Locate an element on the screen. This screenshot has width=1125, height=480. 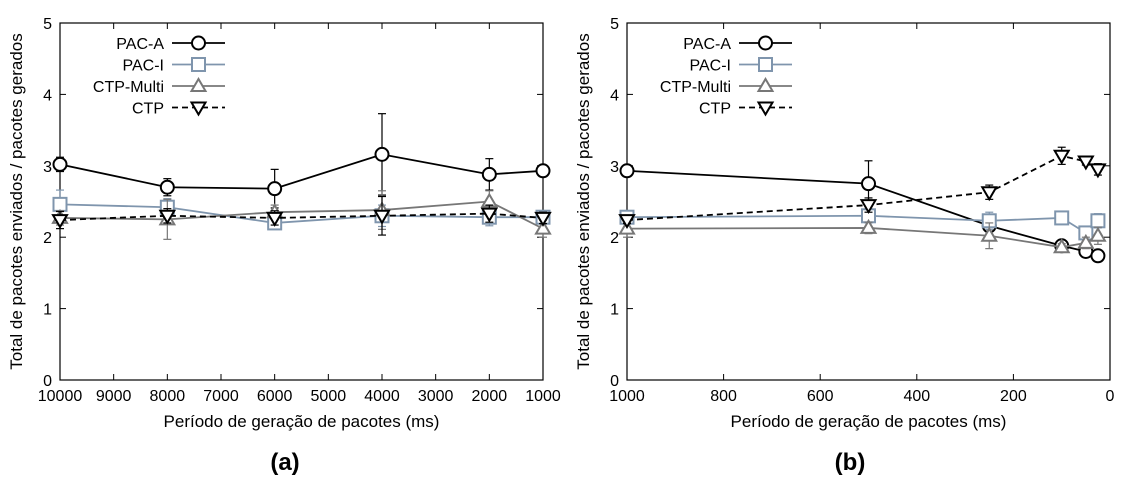
x-tick-label: 9000 is located at coordinates (114, 396).